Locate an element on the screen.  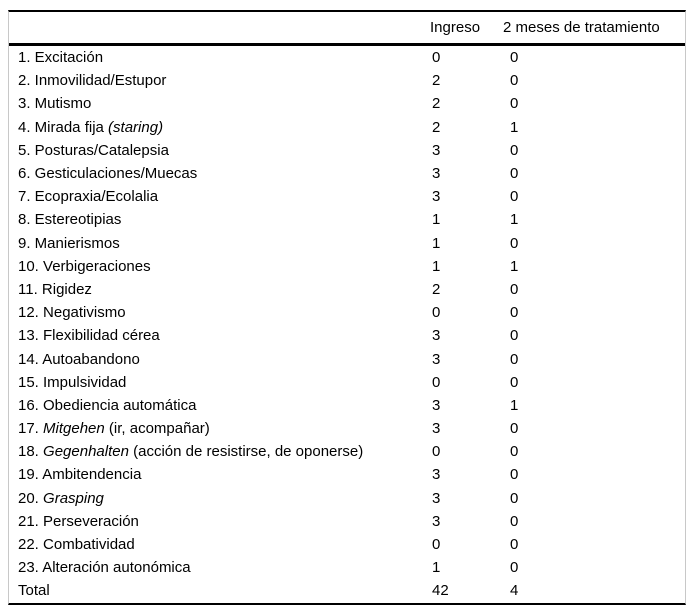
header-ingreso: Ingreso is located at coordinates (455, 27).